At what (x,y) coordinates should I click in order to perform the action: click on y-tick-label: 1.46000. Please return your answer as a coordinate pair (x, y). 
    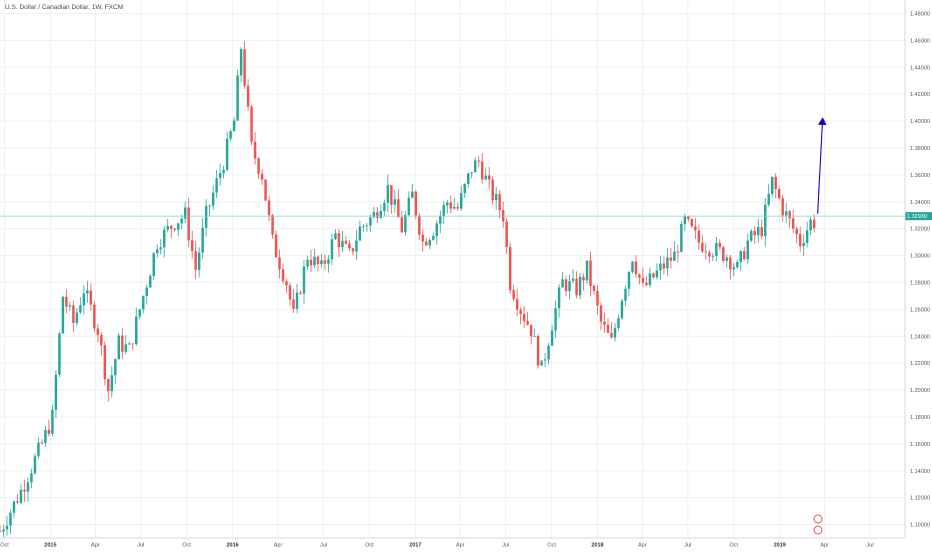
    Looking at the image, I should click on (920, 41).